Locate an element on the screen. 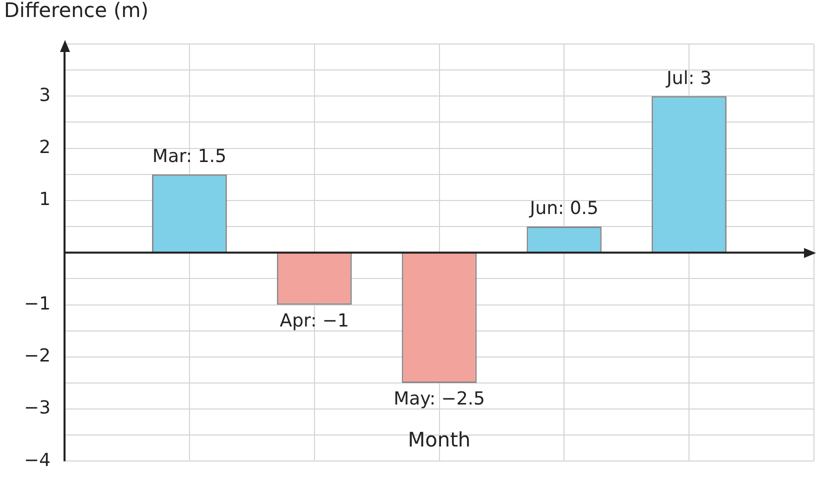 This screenshot has width=818, height=486. y-tick-label: −2 is located at coordinates (37, 356).